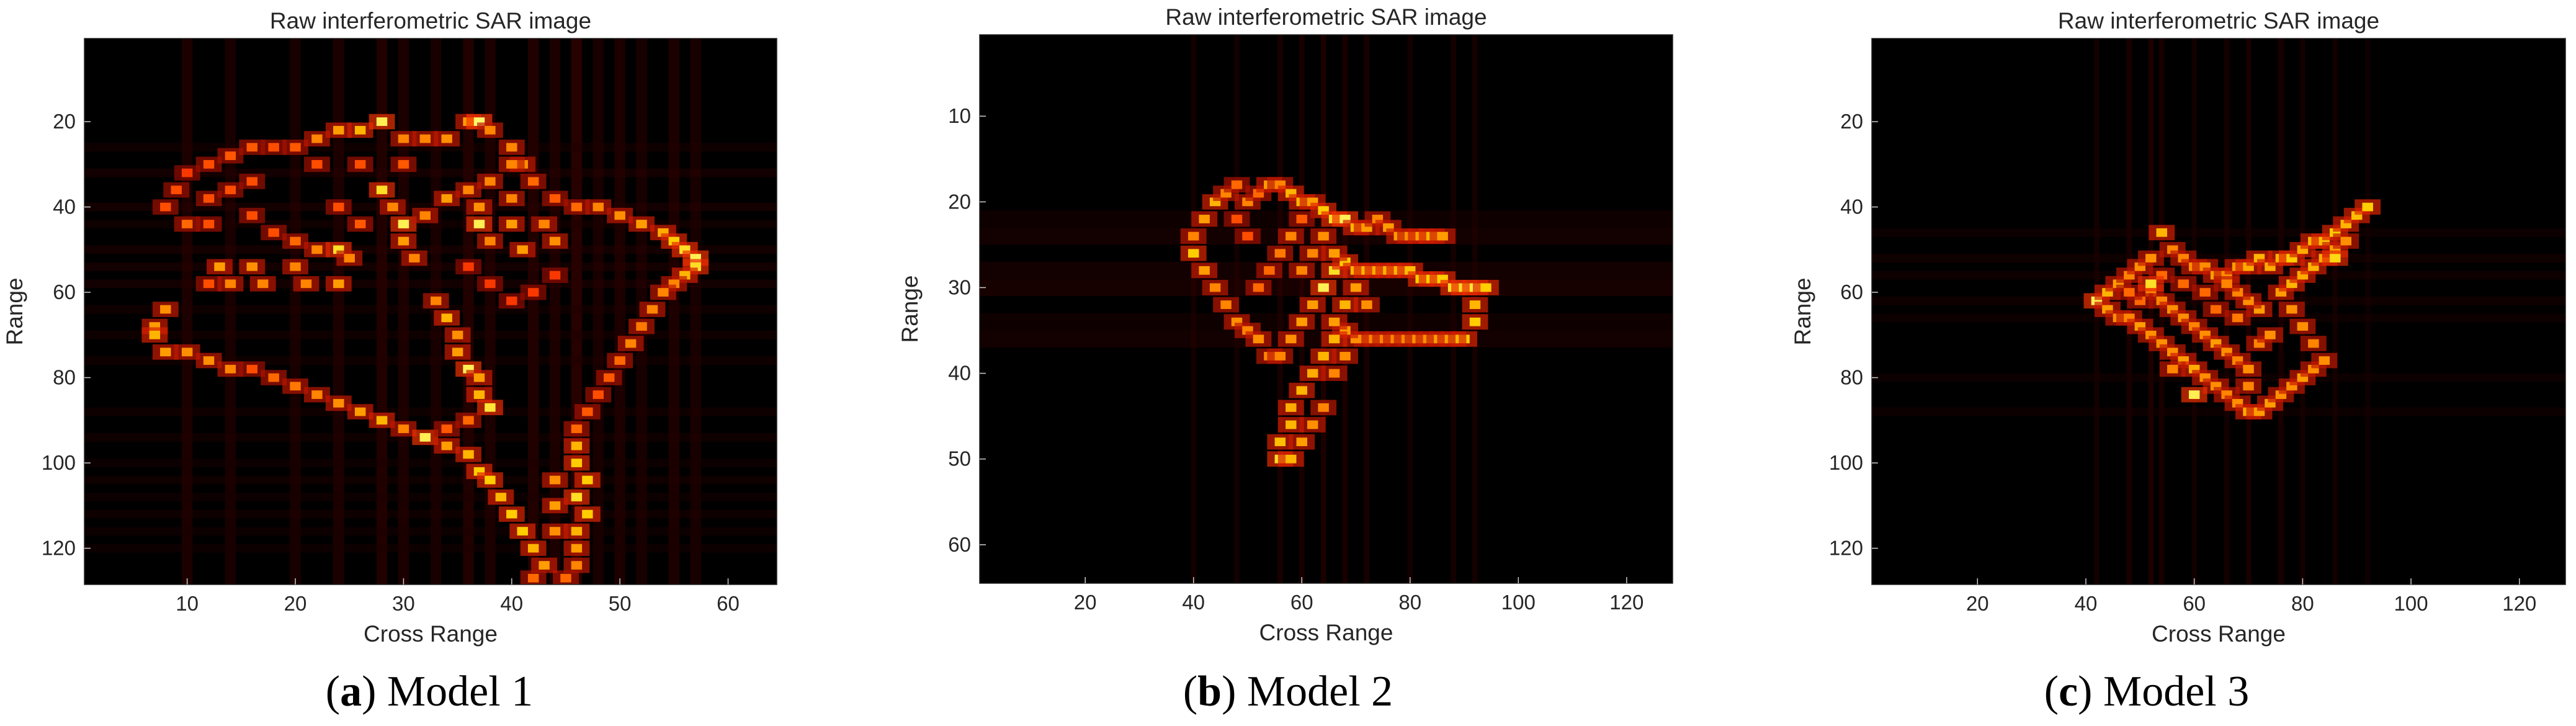 The image size is (2576, 726). I want to click on y-tick-label: 30, so click(959, 287).